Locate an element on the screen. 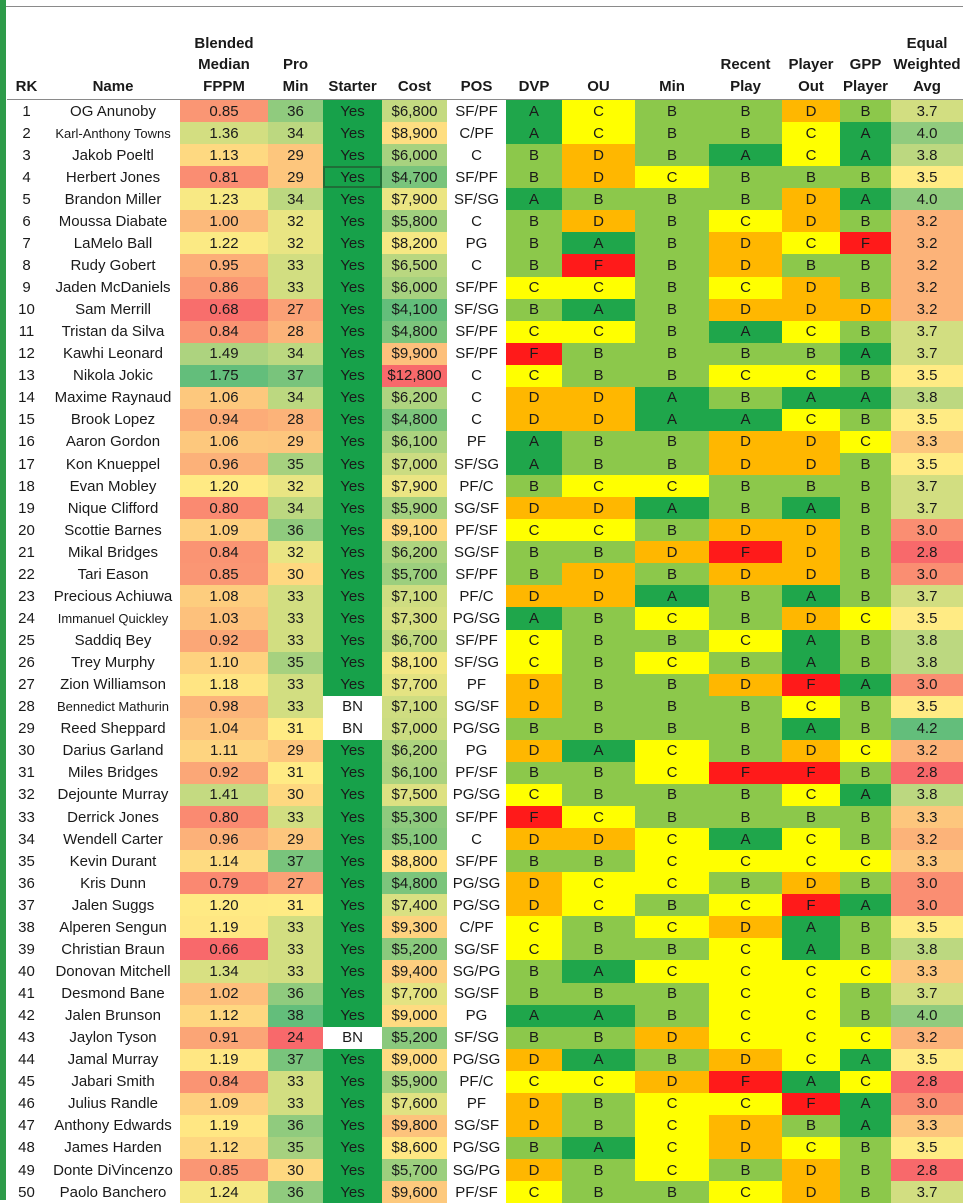 This screenshot has width=963, height=1203. cell-cost: $6,000 is located at coordinates (414, 288).